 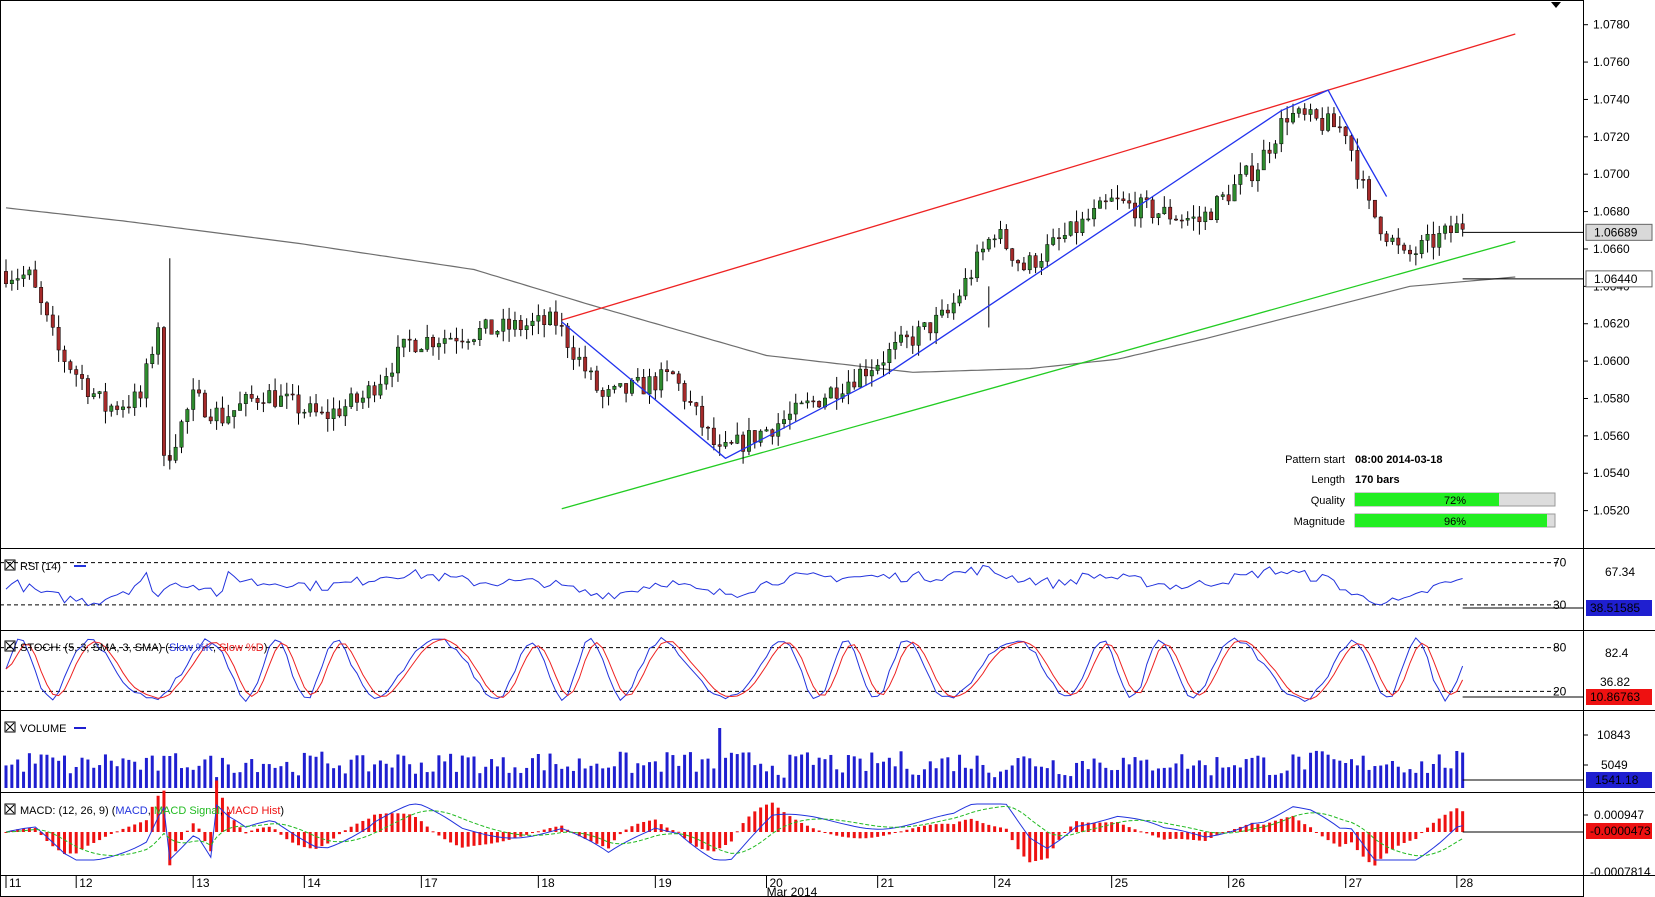 What do you see at coordinates (1617, 780) in the screenshot?
I see `volume-value-label: 1541.18` at bounding box center [1617, 780].